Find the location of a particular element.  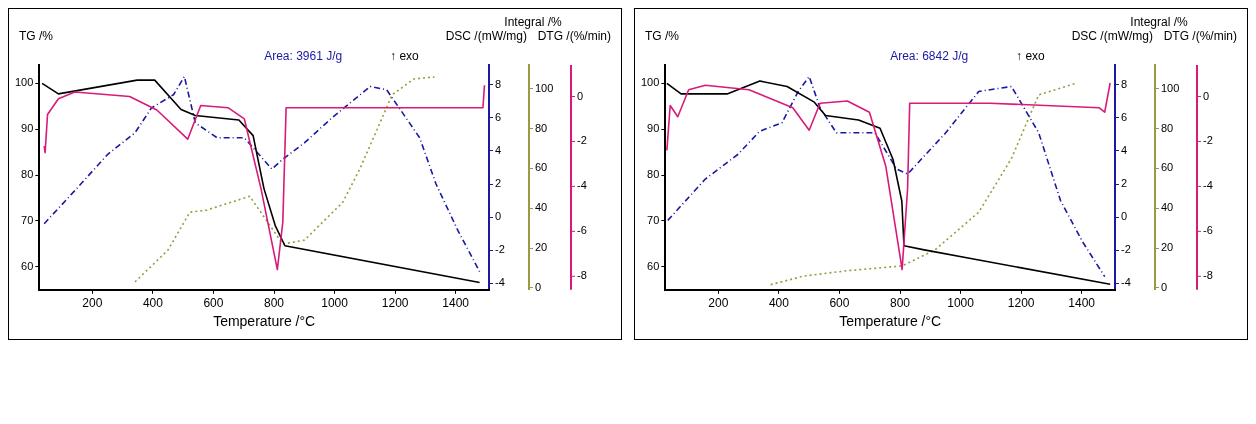

text: Area: 6842 J/g is located at coordinates (929, 56).